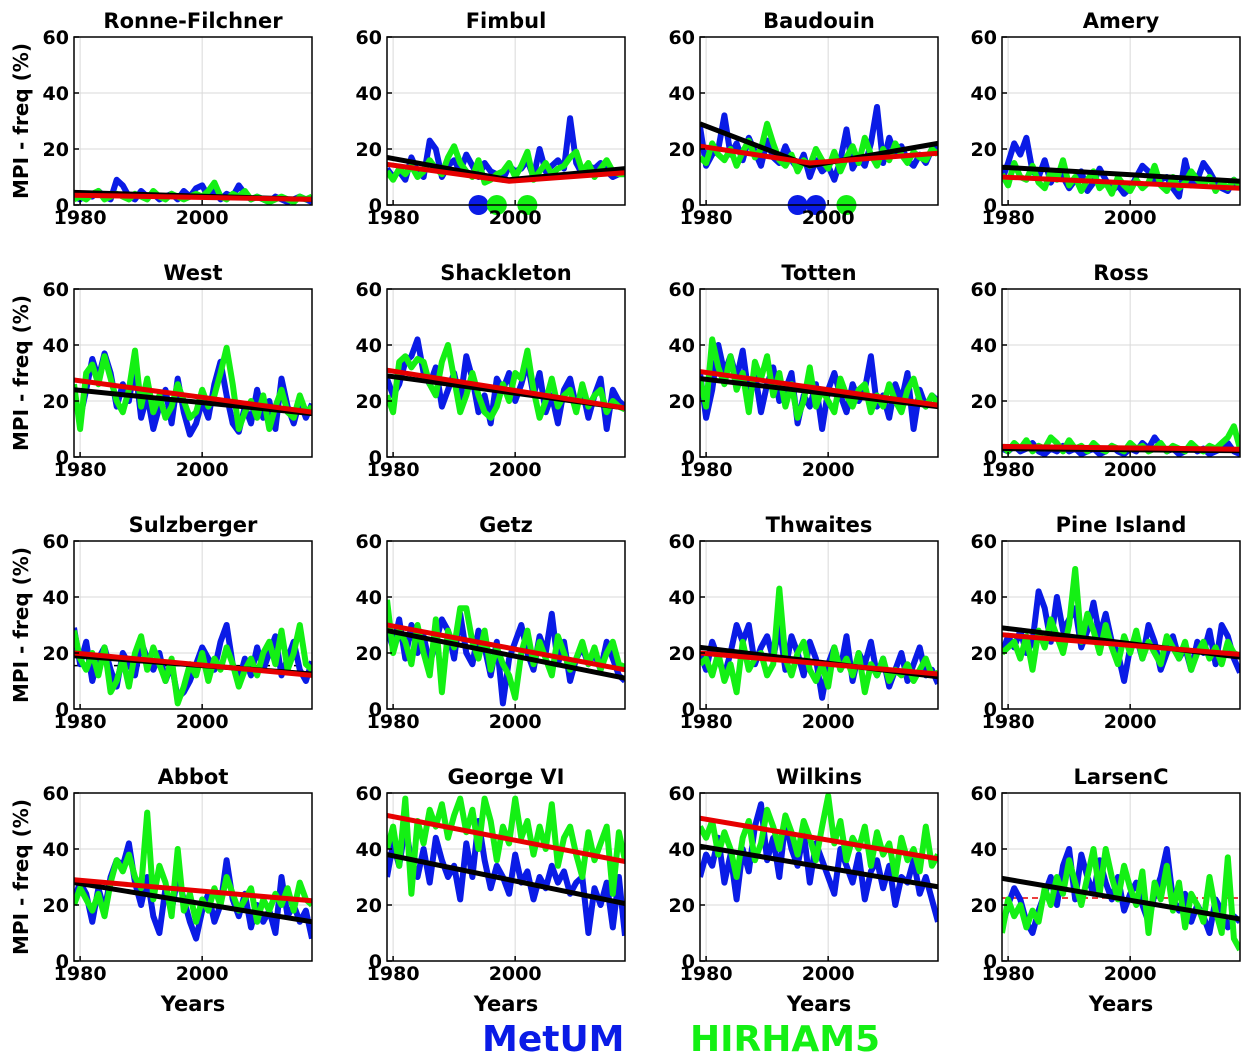 The image size is (1246, 1060). Describe the element at coordinates (1121, 273) in the screenshot. I see `chart-title: Ross` at that location.